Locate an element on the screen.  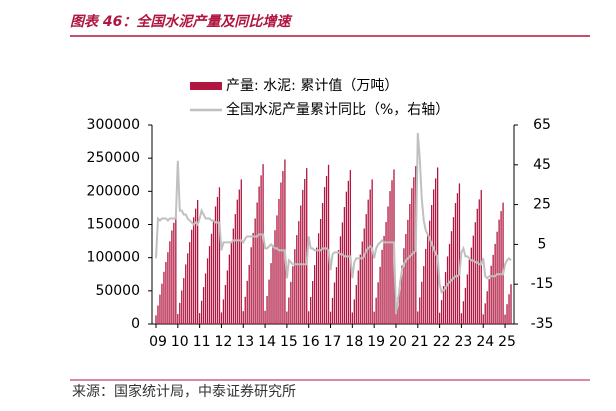
x-tick-label: 20 is located at coordinates (398, 342).